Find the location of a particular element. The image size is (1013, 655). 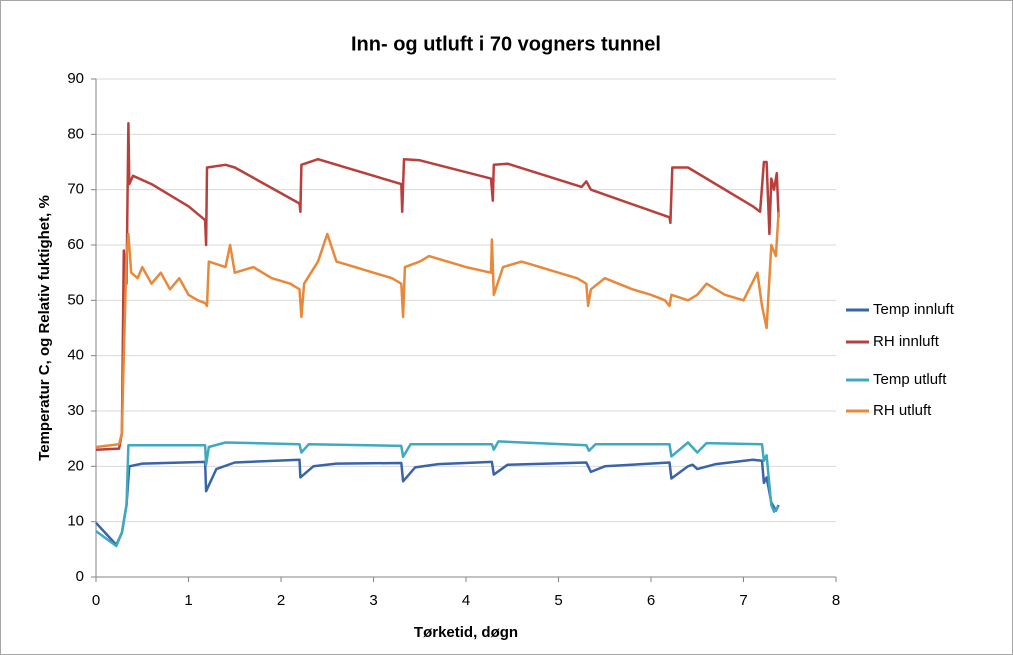

x-tick-label: 8 is located at coordinates (836, 600).